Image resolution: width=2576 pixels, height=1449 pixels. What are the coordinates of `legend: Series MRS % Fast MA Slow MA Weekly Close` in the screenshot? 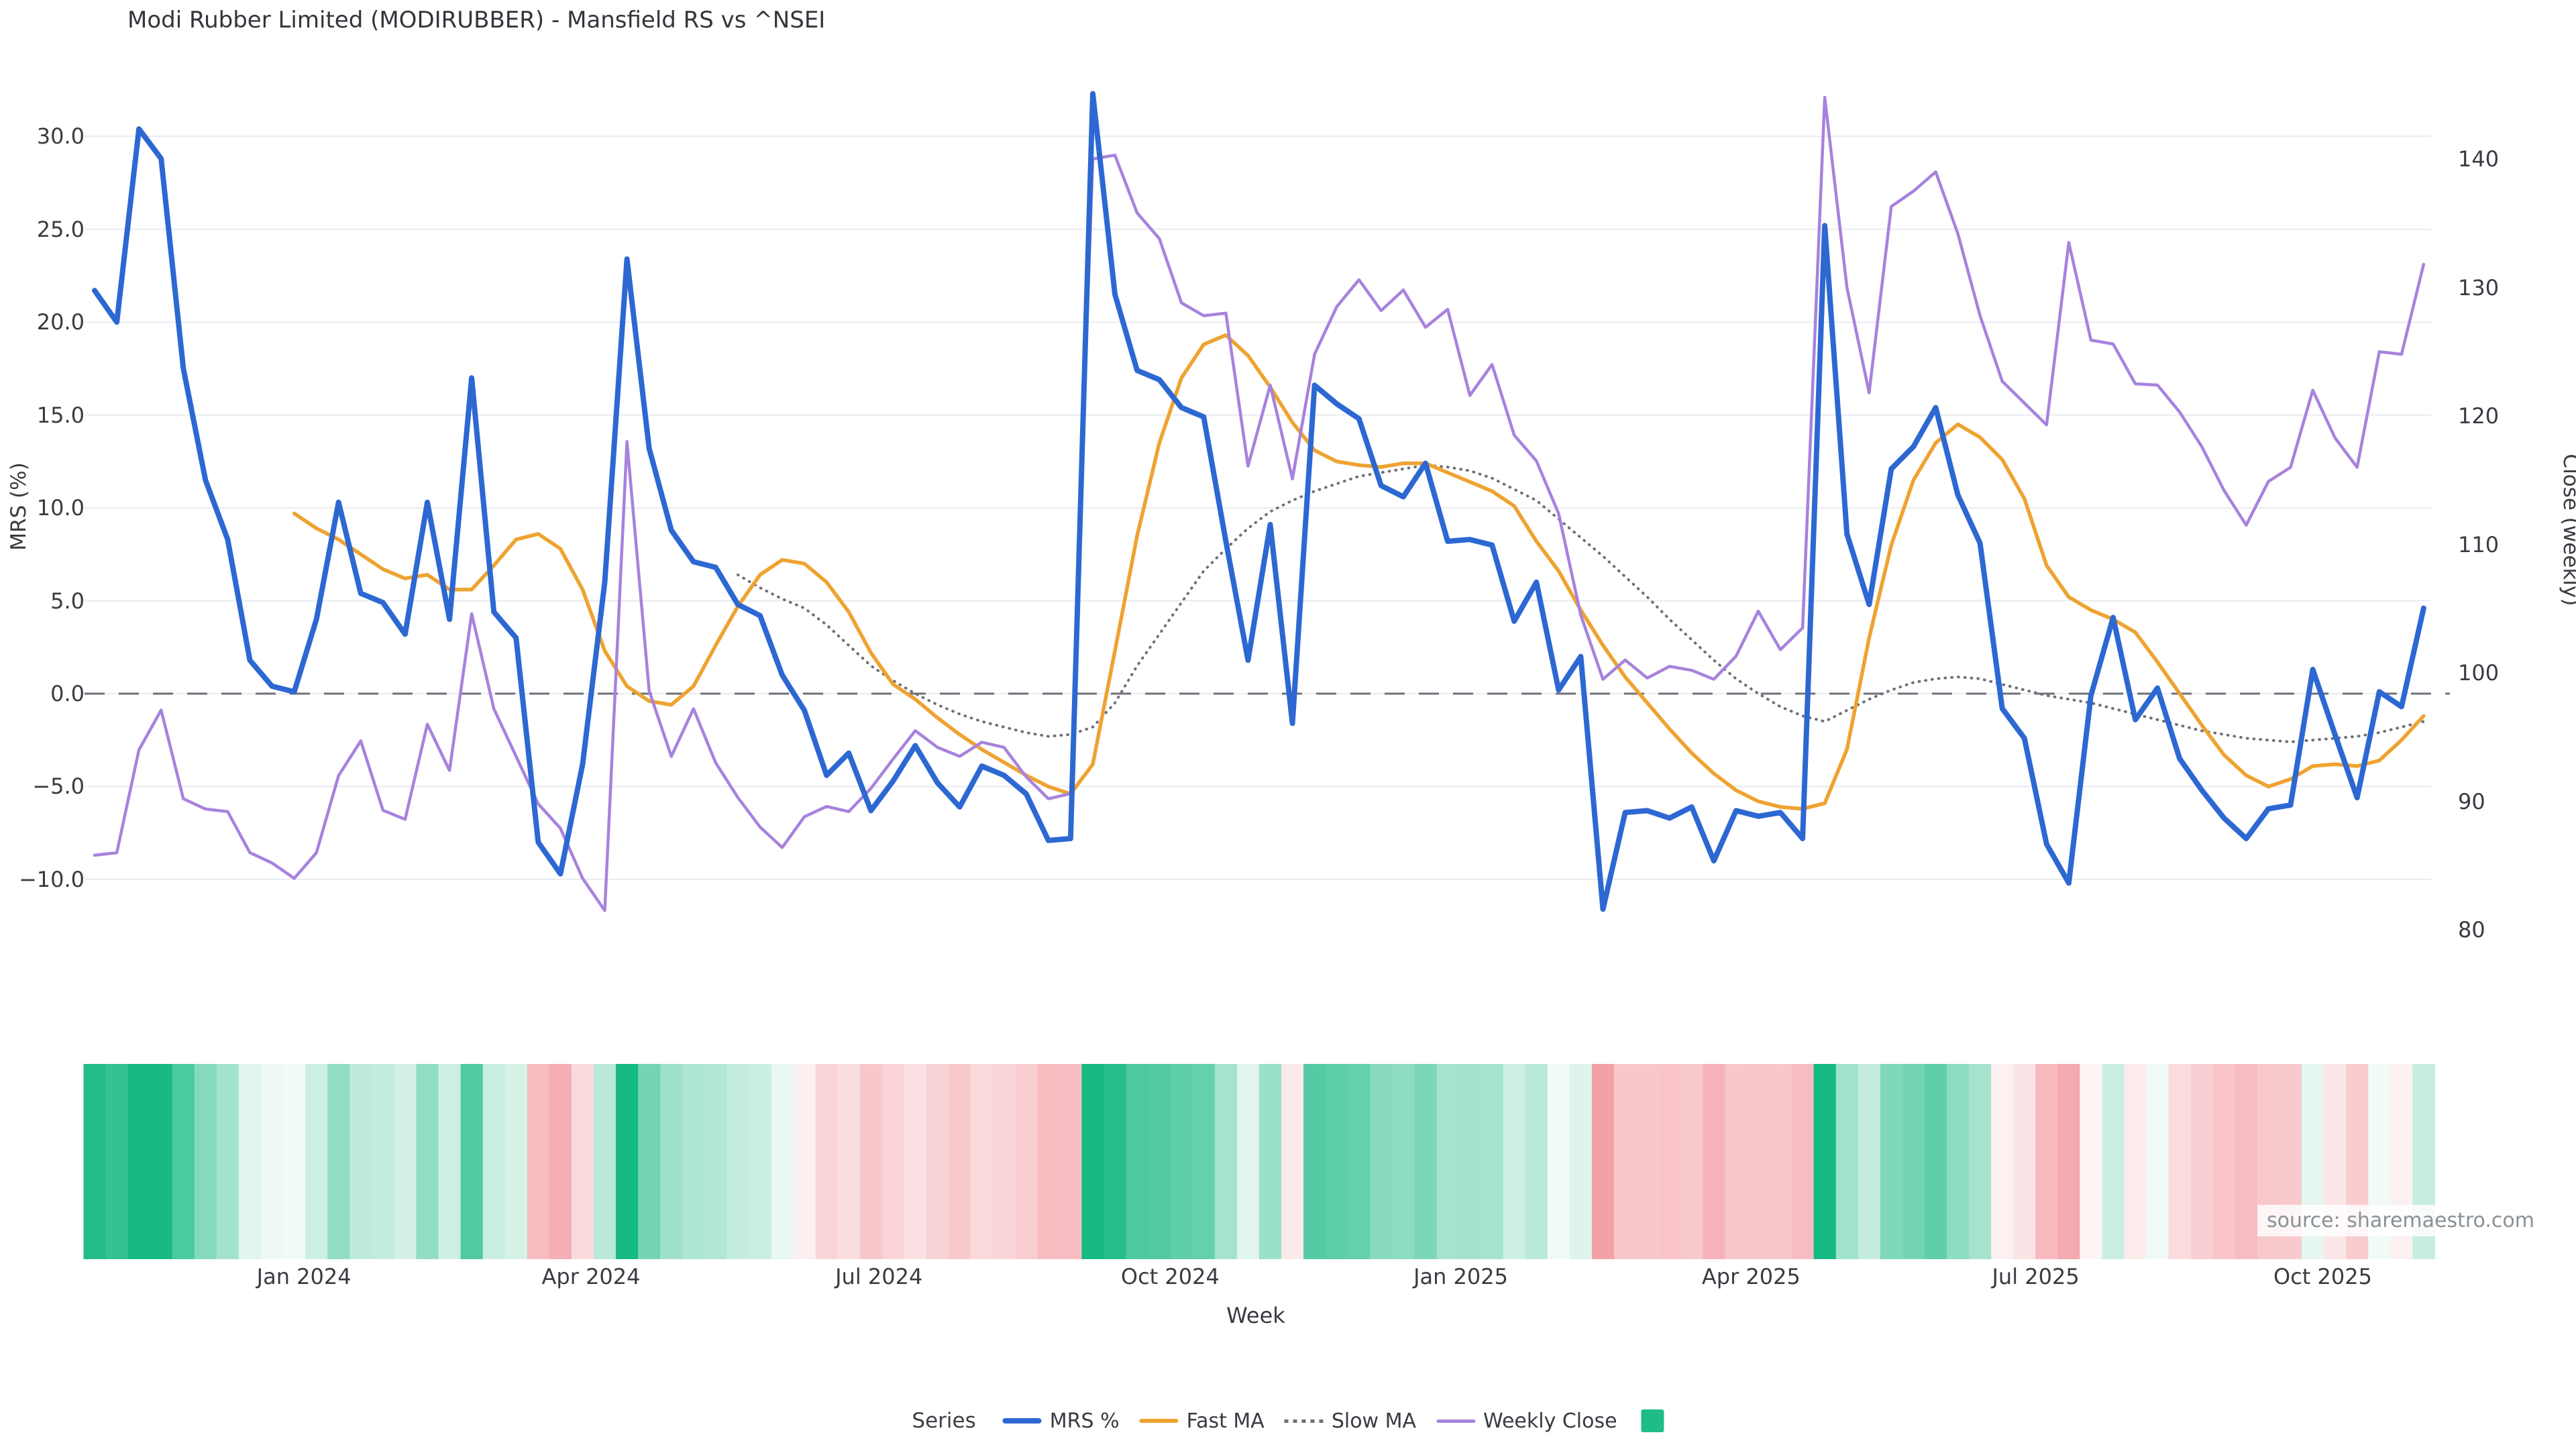 It's located at (1288, 1421).